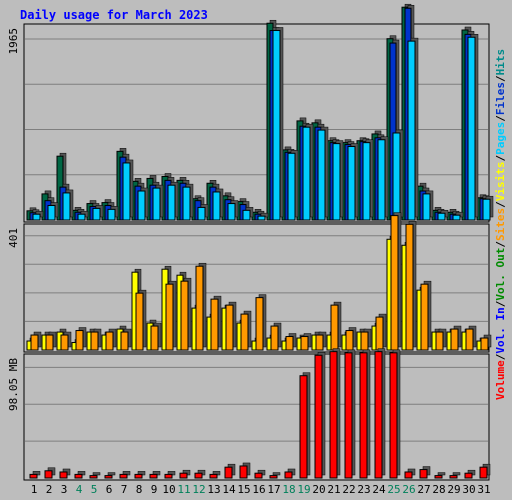 The image size is (512, 500). Describe the element at coordinates (408, 489) in the screenshot. I see `x-tick-label: 26` at that location.